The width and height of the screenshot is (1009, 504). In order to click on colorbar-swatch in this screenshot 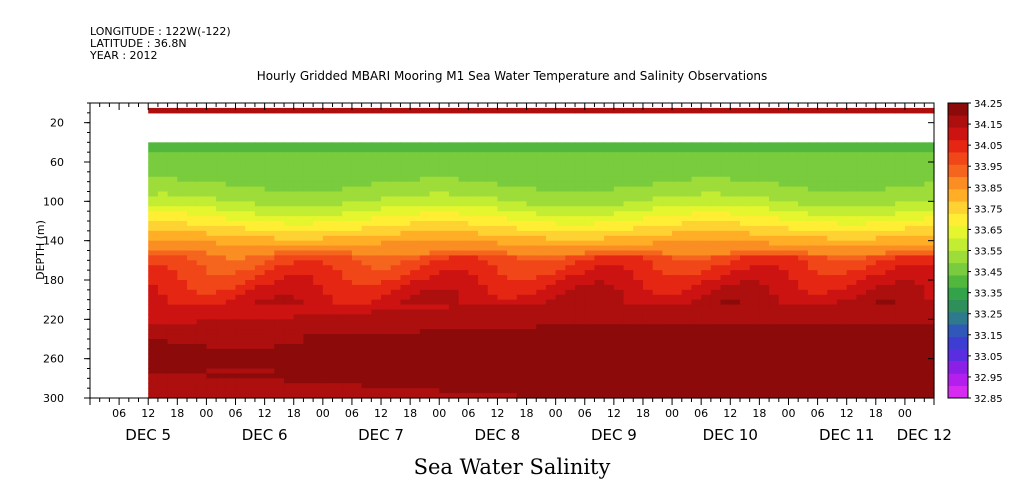, I will do `click(958, 269)`.